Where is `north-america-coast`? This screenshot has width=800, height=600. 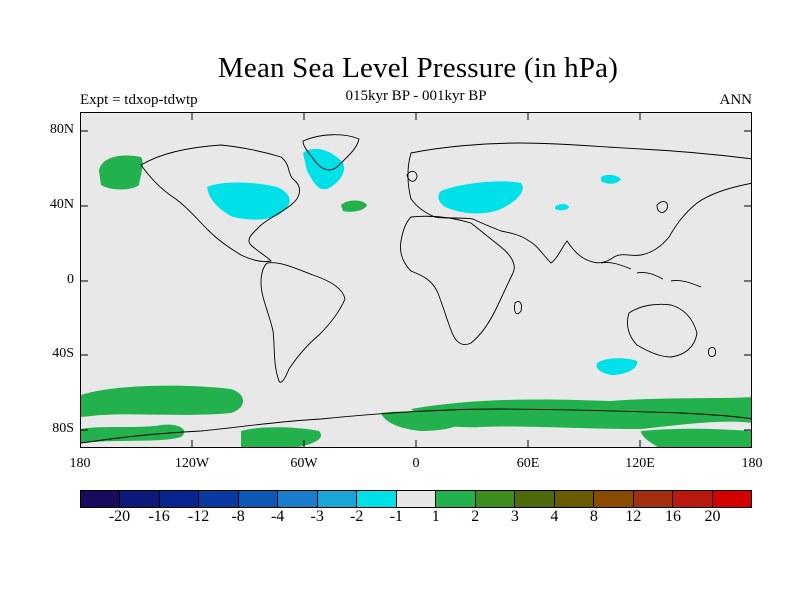 north-america-coast is located at coordinates (220, 203).